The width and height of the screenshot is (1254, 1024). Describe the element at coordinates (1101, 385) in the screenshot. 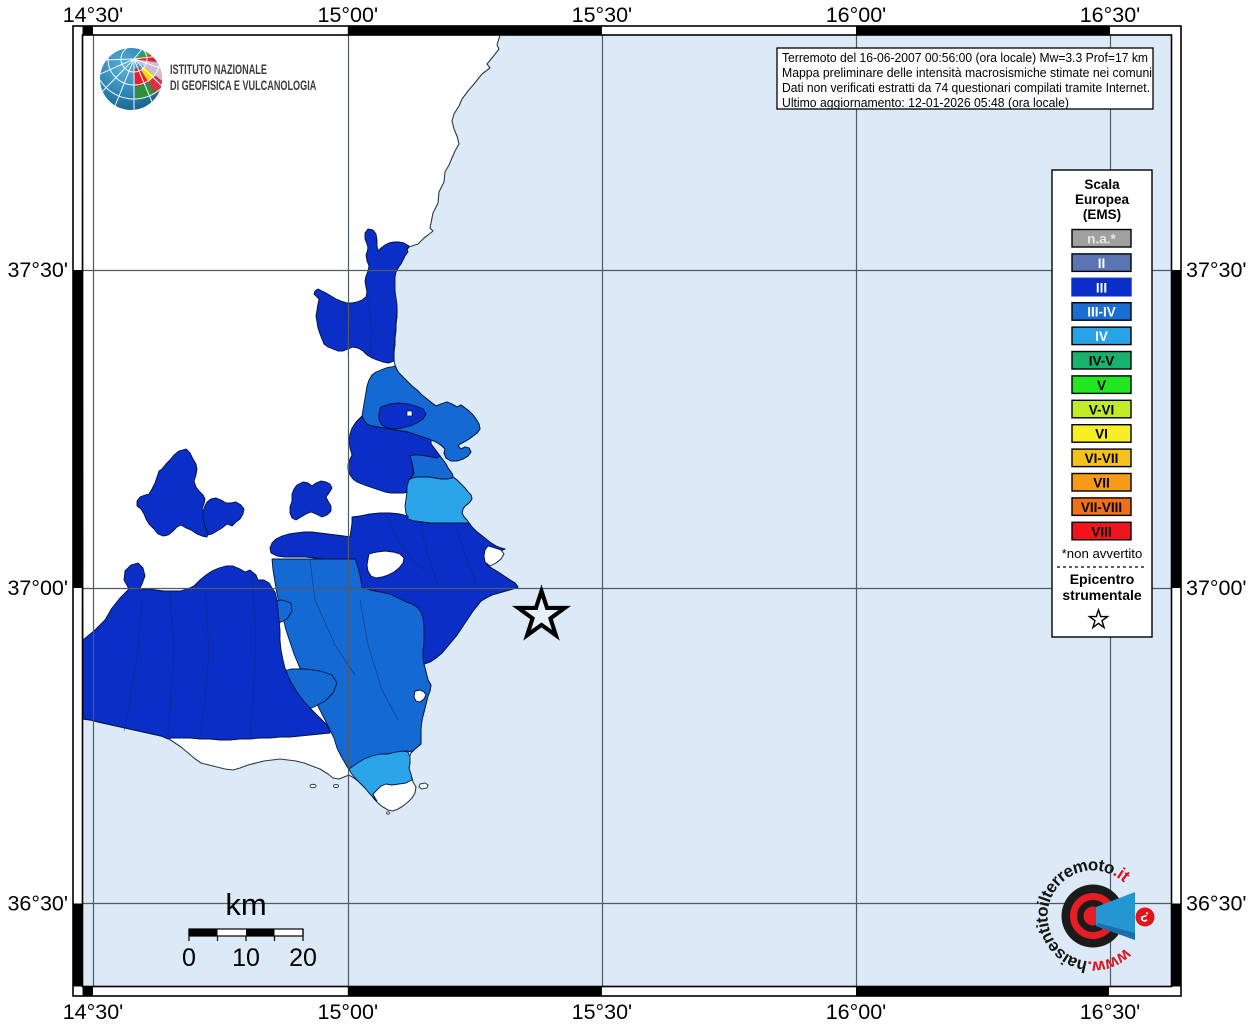

I see `svg-text: V` at that location.